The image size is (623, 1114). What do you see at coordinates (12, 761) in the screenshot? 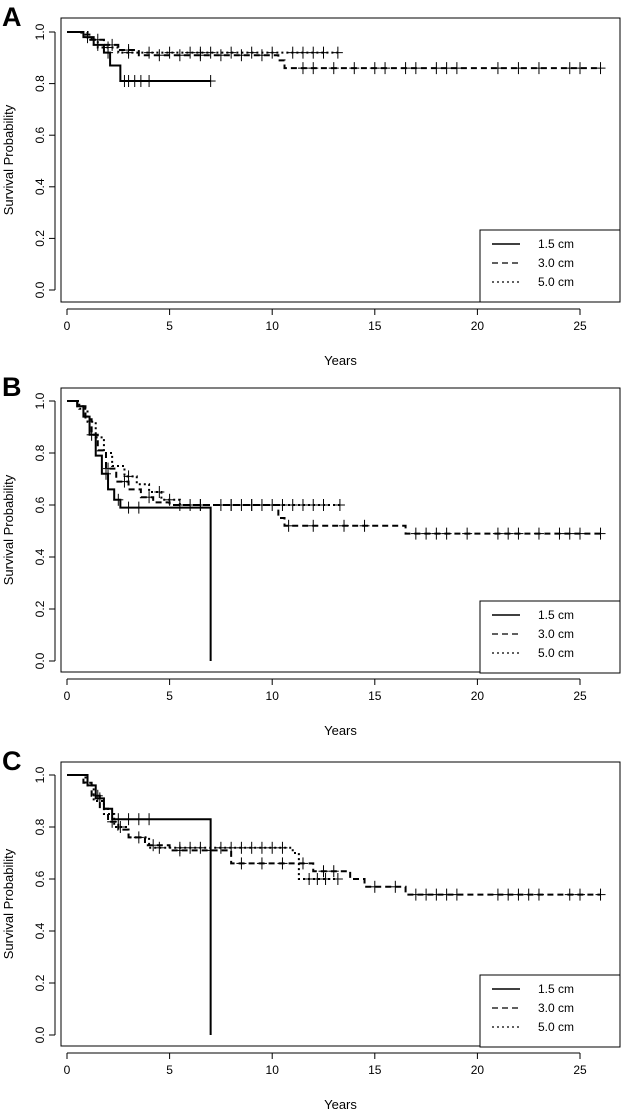
I see `panel-label: C` at bounding box center [12, 761].